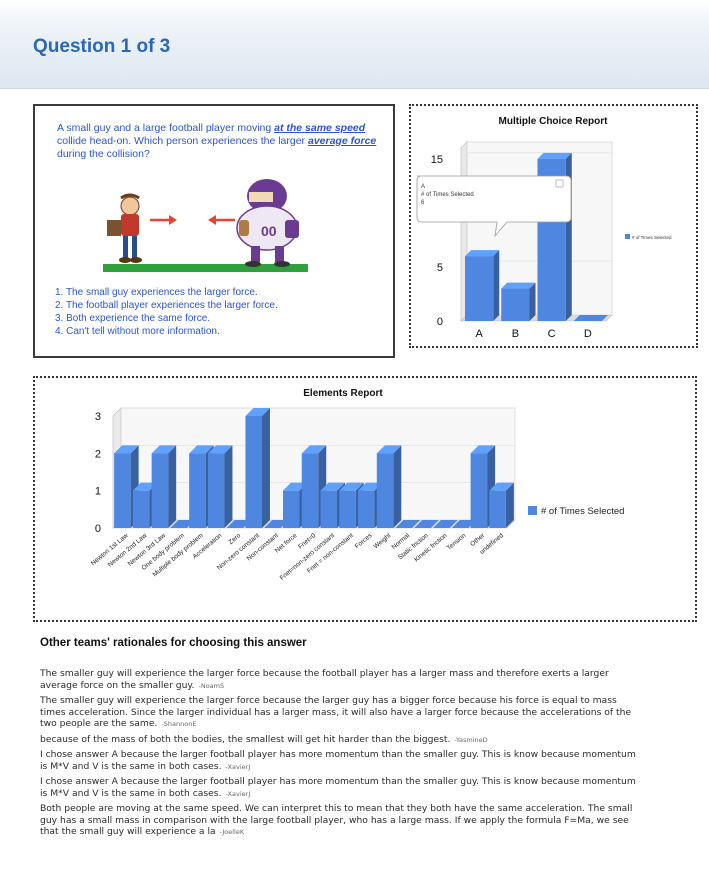 Image resolution: width=709 pixels, height=890 pixels. What do you see at coordinates (163, 220) in the screenshot?
I see `small-guy-arrow` at bounding box center [163, 220].